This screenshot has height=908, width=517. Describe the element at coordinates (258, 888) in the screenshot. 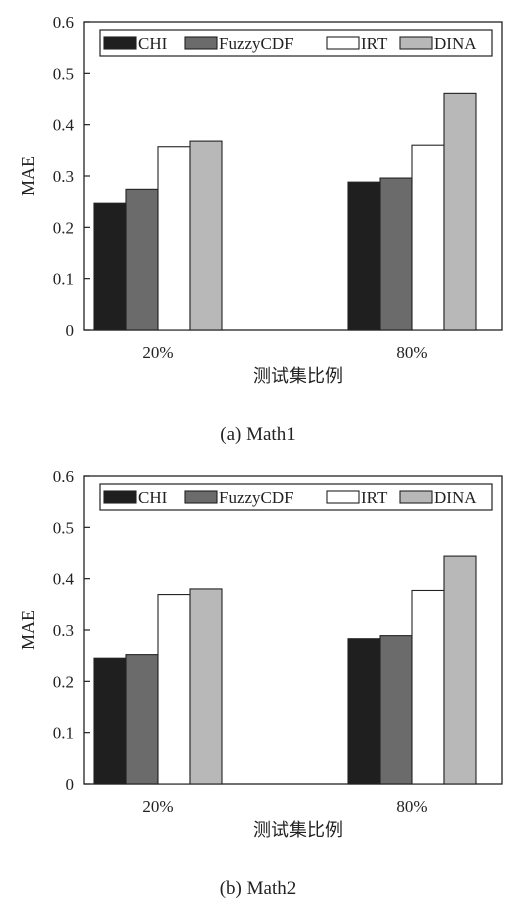

I see `chart-caption: (b) Math2` at that location.